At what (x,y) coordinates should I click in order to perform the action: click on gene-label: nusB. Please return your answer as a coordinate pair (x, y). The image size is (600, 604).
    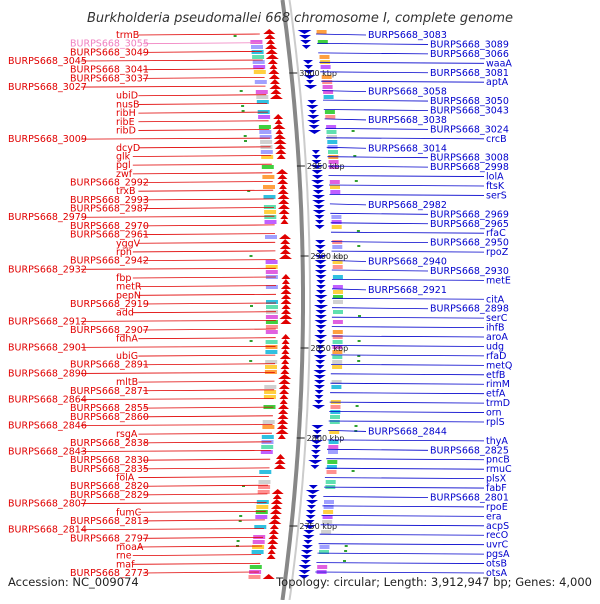
    Looking at the image, I should click on (128, 104).